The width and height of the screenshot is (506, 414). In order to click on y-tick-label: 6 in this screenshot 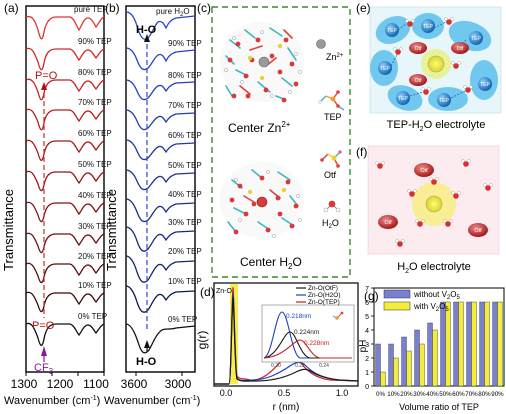, I will do `click(367, 303)`.